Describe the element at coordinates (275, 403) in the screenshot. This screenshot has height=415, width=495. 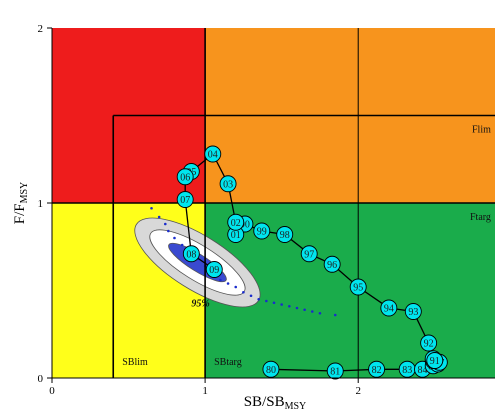
I see `x-axis-title: SB/SBMSY` at that location.